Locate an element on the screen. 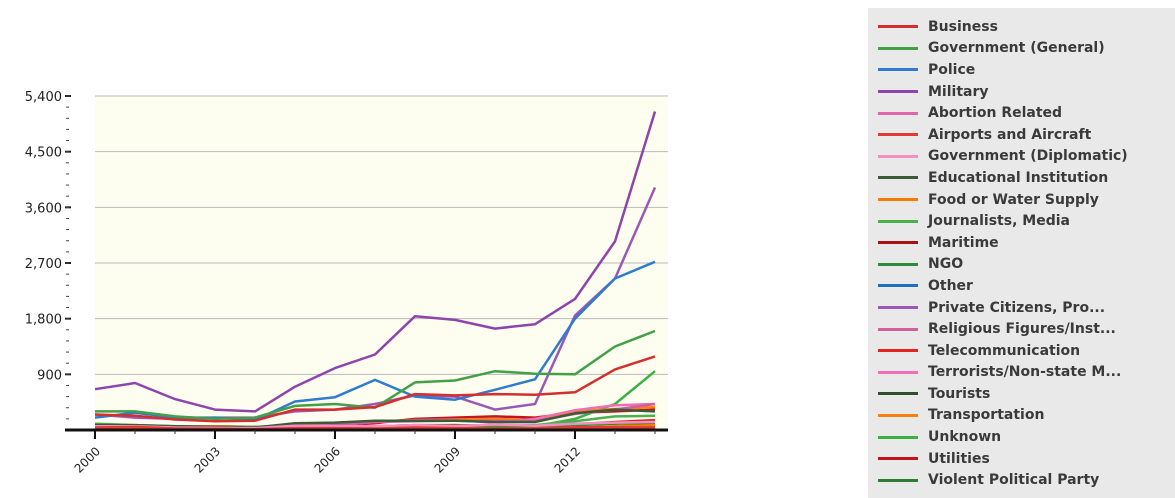 The width and height of the screenshot is (1175, 498). legend-label: Government (Diplomatic) is located at coordinates (1028, 156).